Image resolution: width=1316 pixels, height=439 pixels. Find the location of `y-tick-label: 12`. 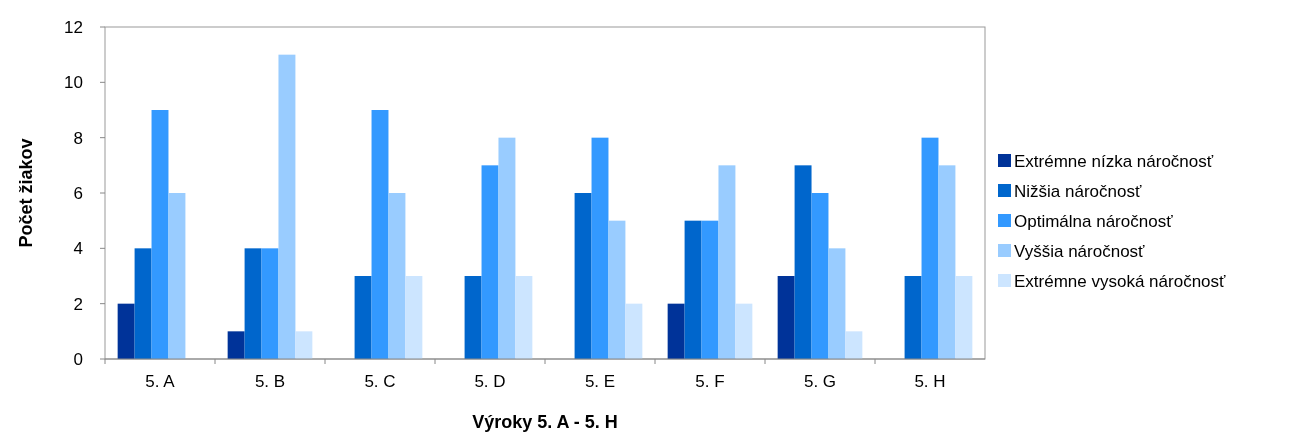

y-tick-label: 12 is located at coordinates (73, 27).